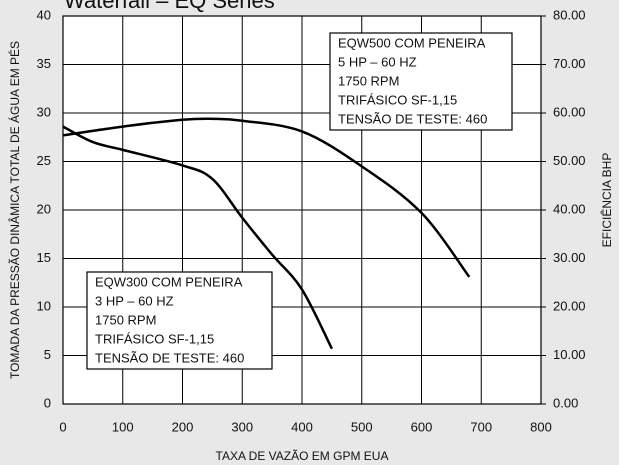 This screenshot has height=465, width=619. Describe the element at coordinates (569, 354) in the screenshot. I see `y2-tick-label: 10.00` at that location.